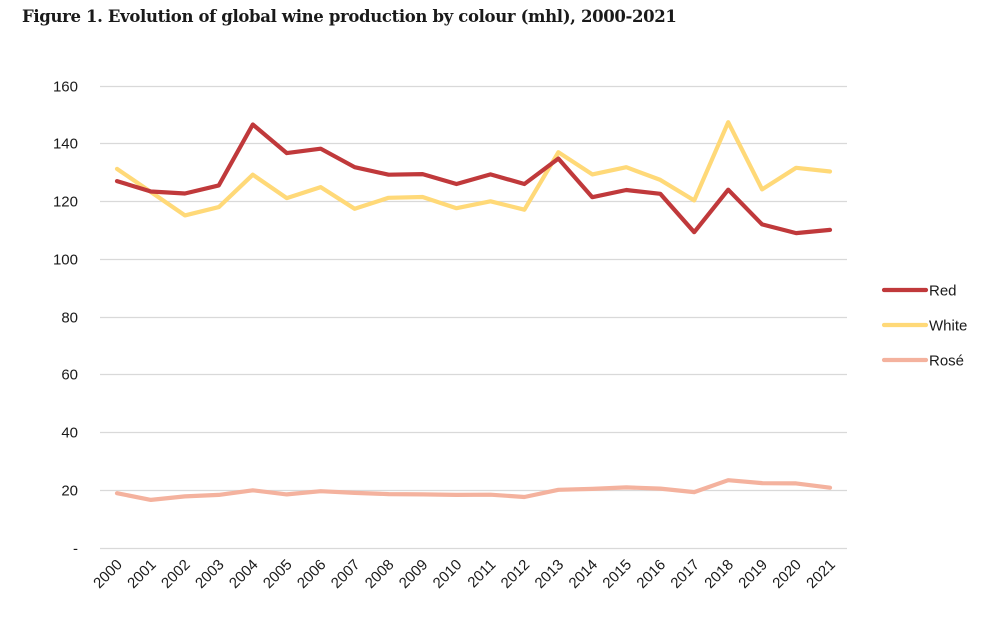  Describe the element at coordinates (244, 574) in the screenshot. I see `x-tick-label: 2004` at that location.